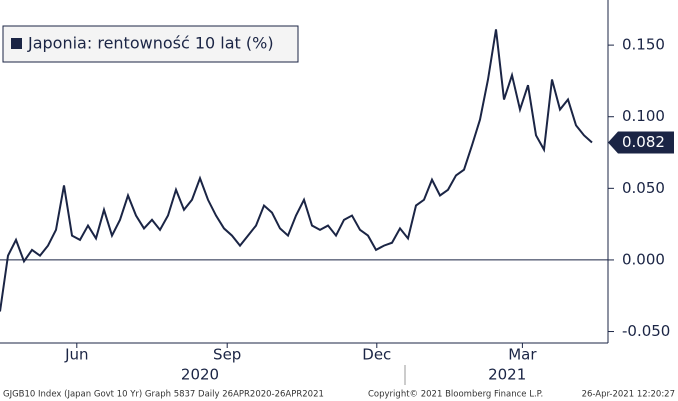 The height and width of the screenshot is (401, 678). What do you see at coordinates (376, 355) in the screenshot?
I see `x-tick-label: Dec` at bounding box center [376, 355].